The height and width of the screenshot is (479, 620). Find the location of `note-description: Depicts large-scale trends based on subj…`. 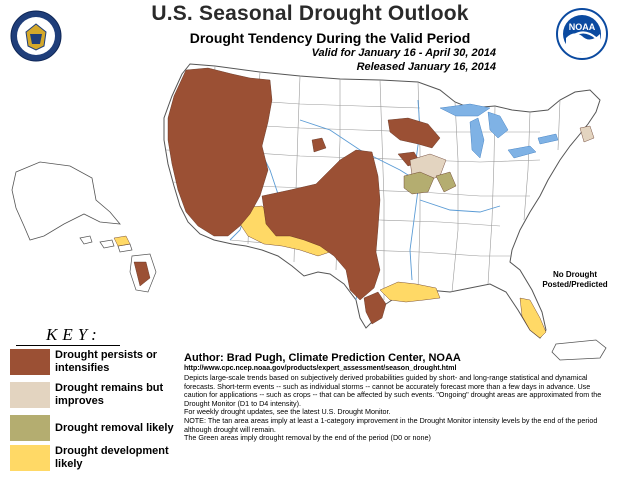

note-description: Depicts large-scale trends based on subj… is located at coordinates (393, 390).